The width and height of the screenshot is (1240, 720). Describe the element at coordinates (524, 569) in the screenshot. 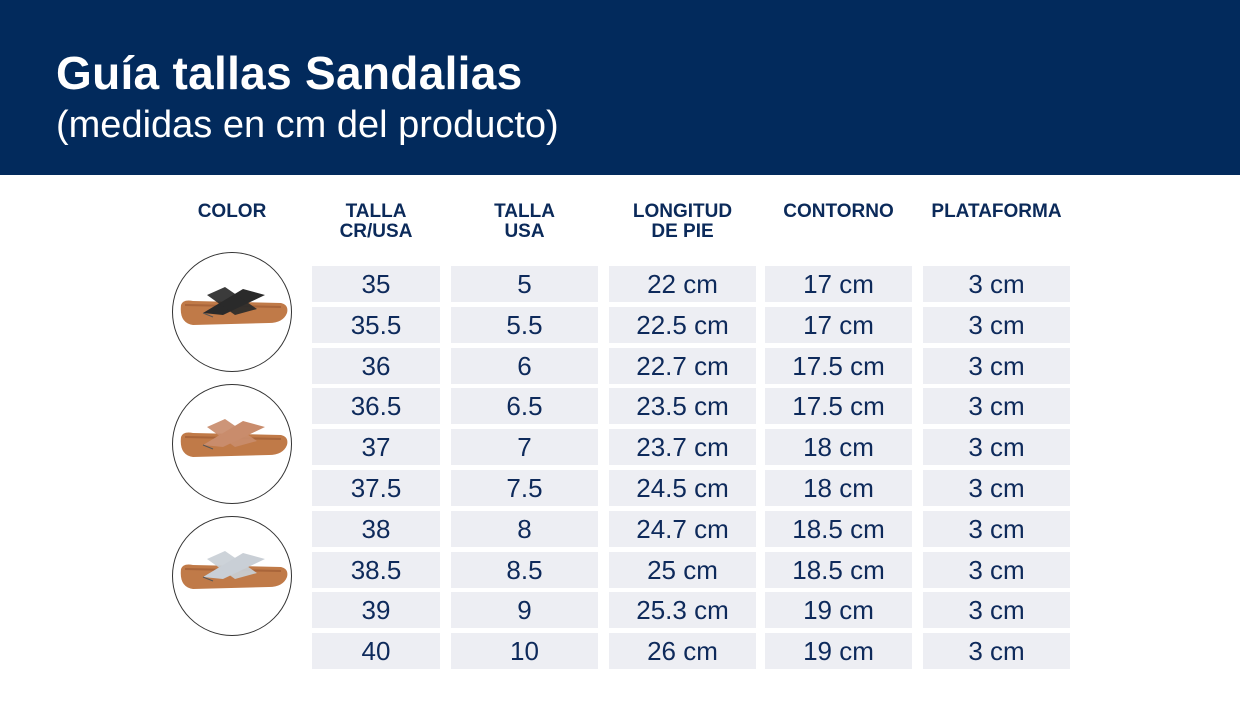

I see `table-cell: 8.5` at that location.